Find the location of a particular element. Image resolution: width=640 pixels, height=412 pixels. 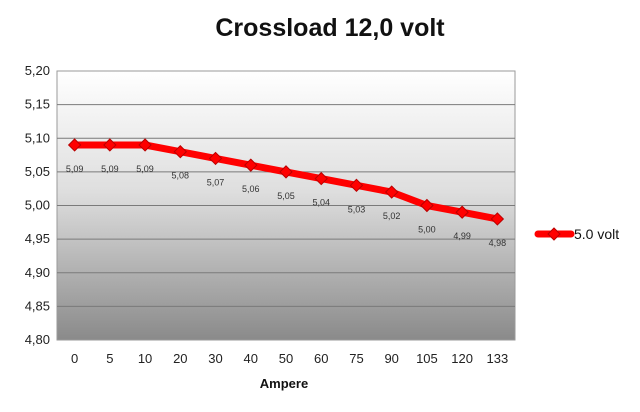

y-tick-label: 4,85 is located at coordinates (37, 305).